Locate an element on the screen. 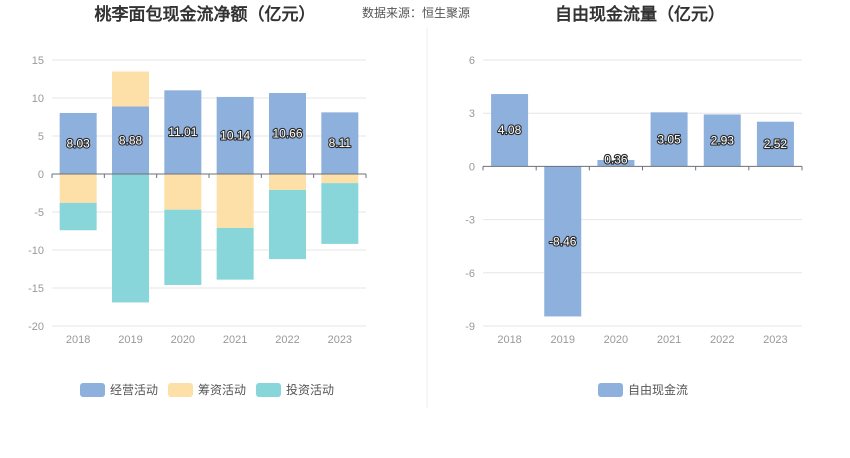 Image resolution: width=850 pixels, height=458 pixels. left-y-tick-label: -5 is located at coordinates (39, 213).